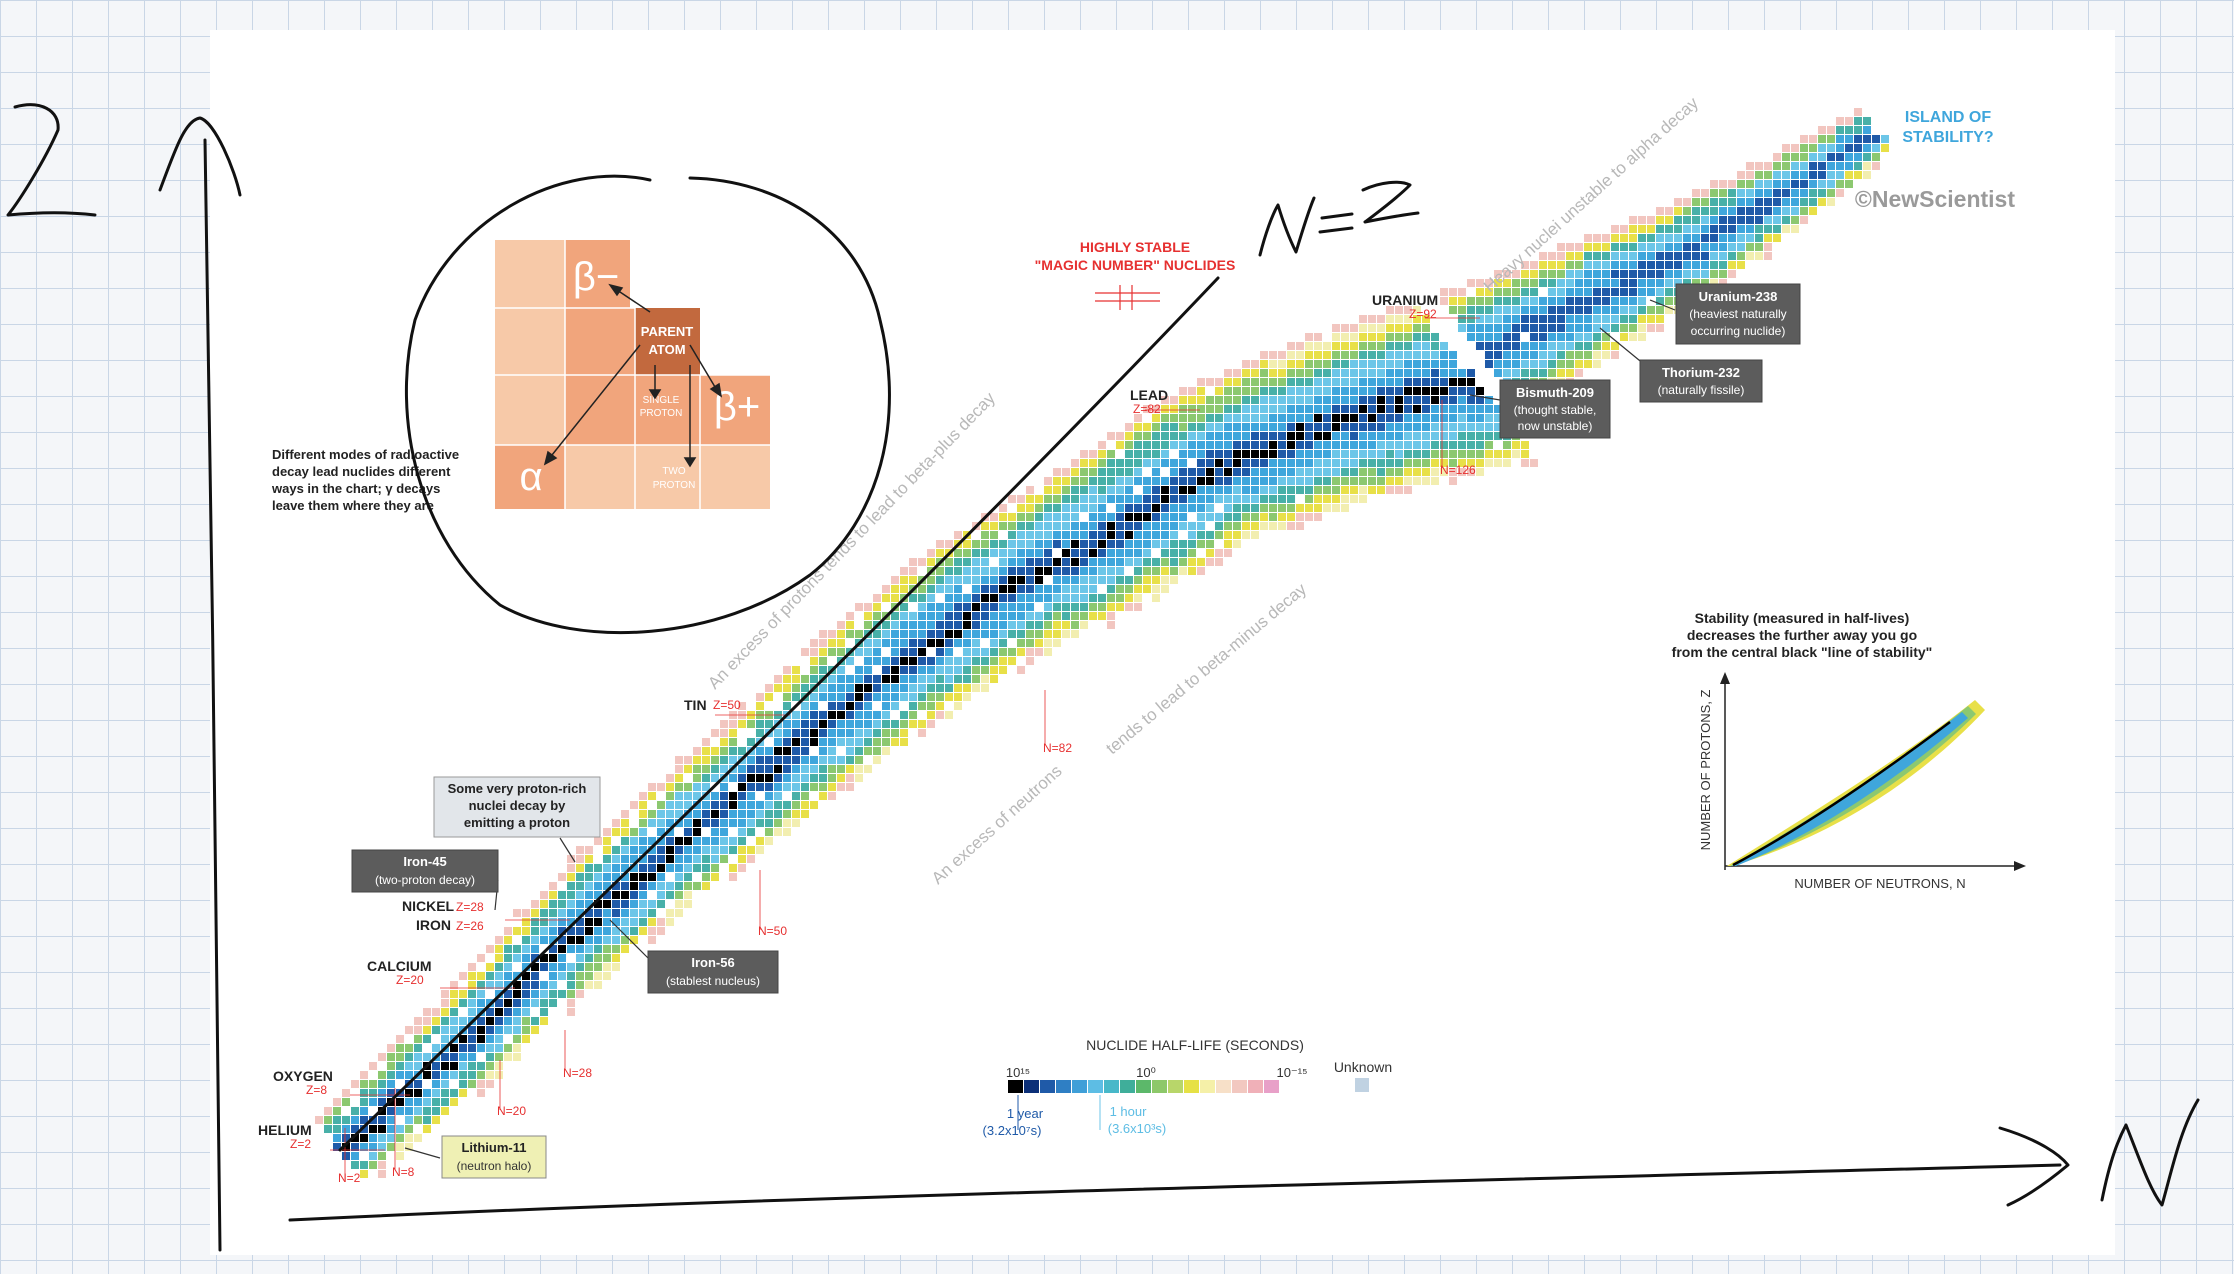 The width and height of the screenshot is (2234, 1274). What do you see at coordinates (428, 906) in the screenshot?
I see `svg-text: NICKEL` at bounding box center [428, 906].